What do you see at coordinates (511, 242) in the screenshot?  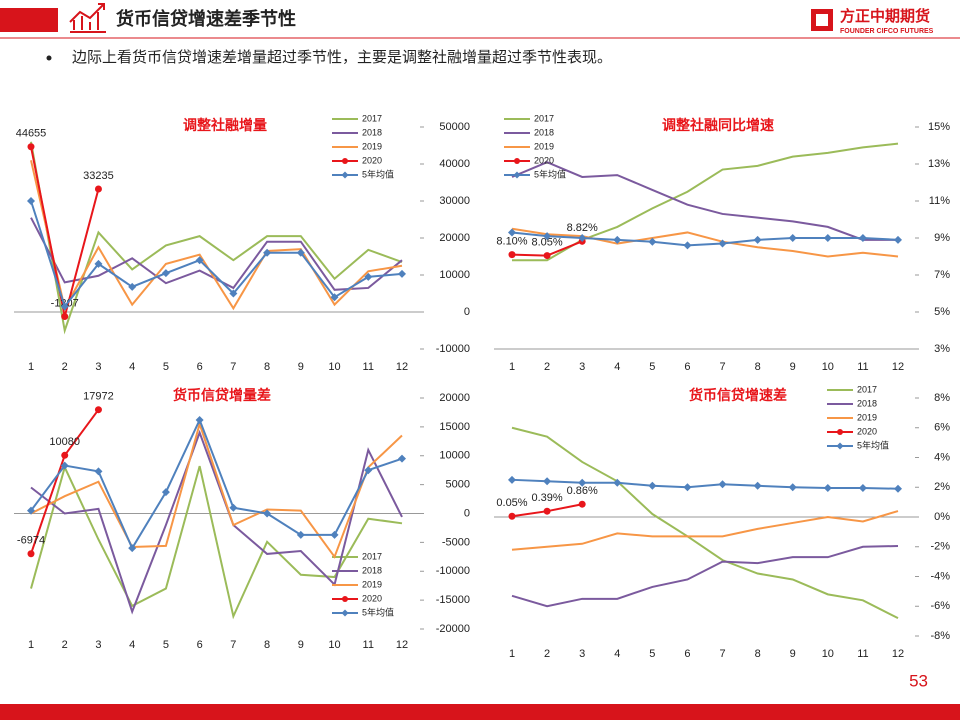 I see `data-label: 8.10%` at bounding box center [511, 242].